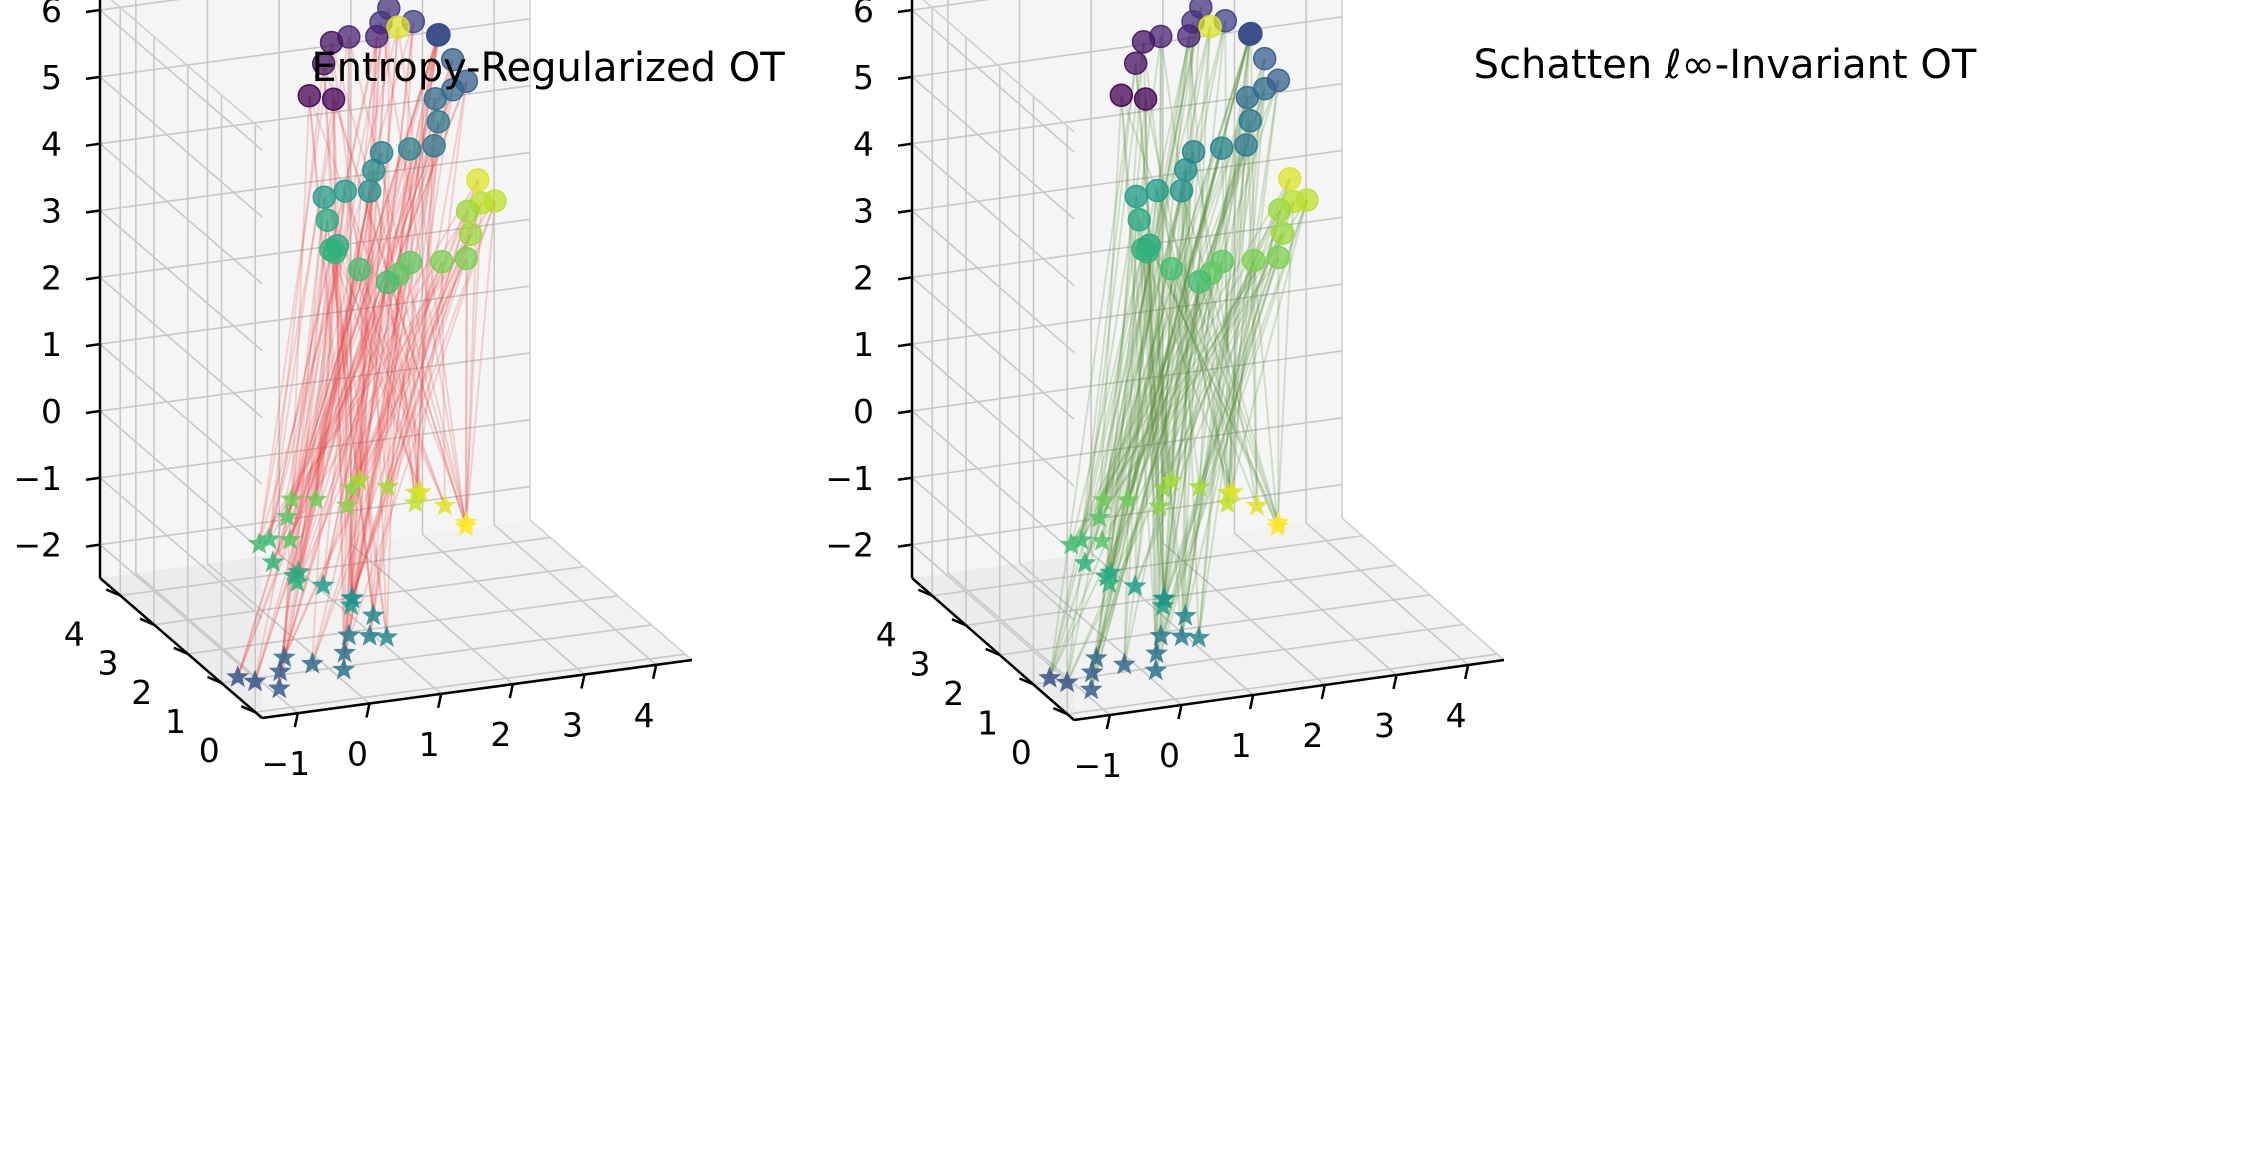 The height and width of the screenshot is (1163, 2245). What do you see at coordinates (108, 663) in the screenshot?
I see `y-tick-label: 3` at bounding box center [108, 663].